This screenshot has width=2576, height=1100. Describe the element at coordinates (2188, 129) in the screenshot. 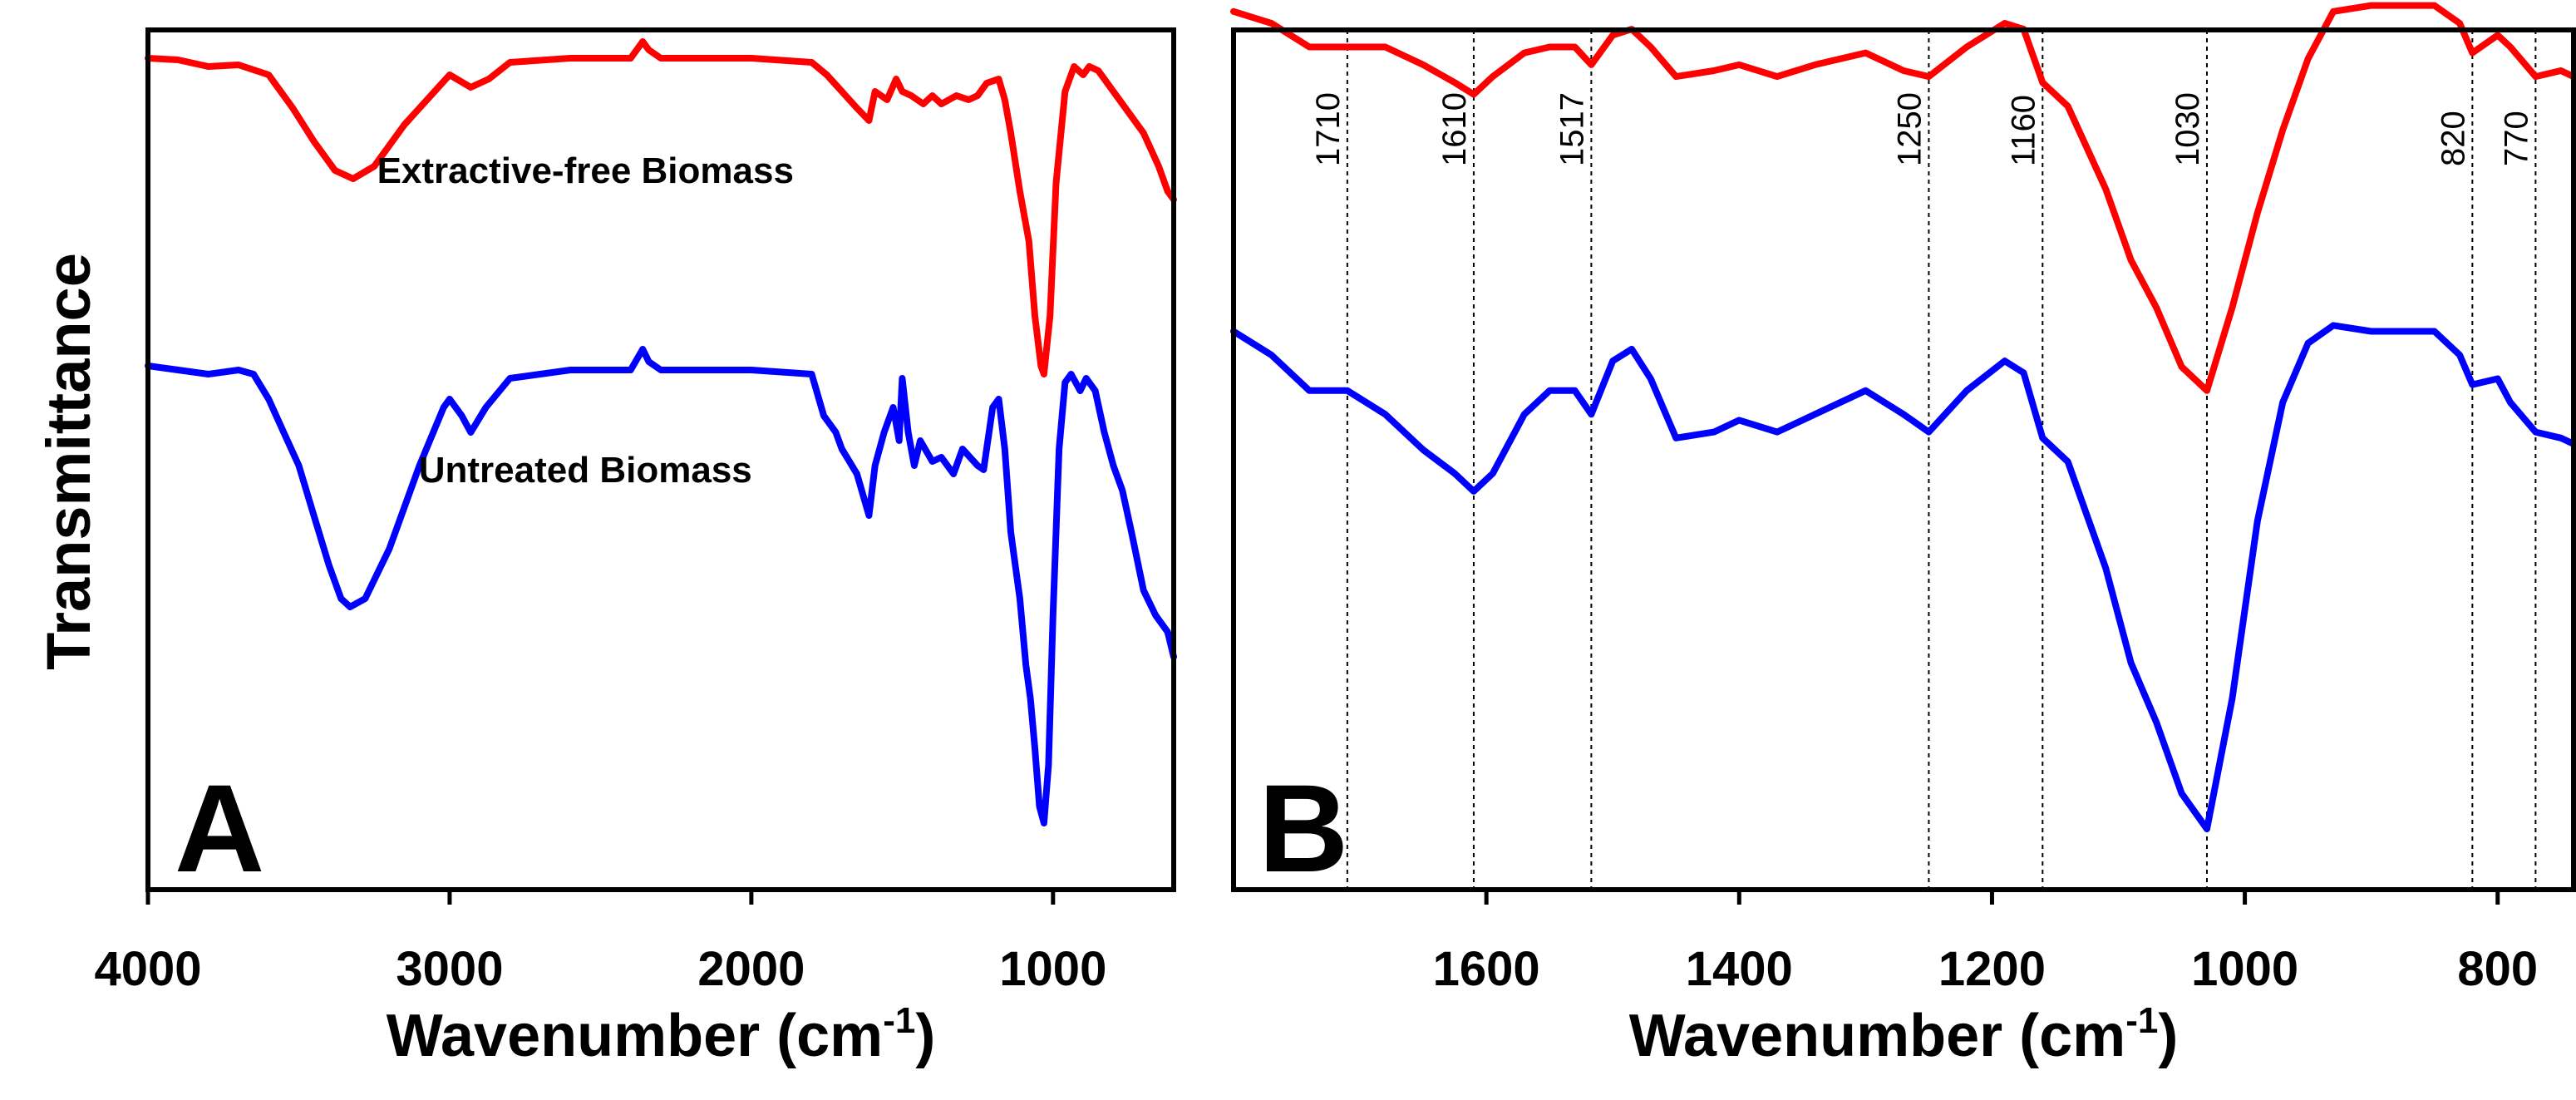

I see `reference-label-1030: 1030` at that location.